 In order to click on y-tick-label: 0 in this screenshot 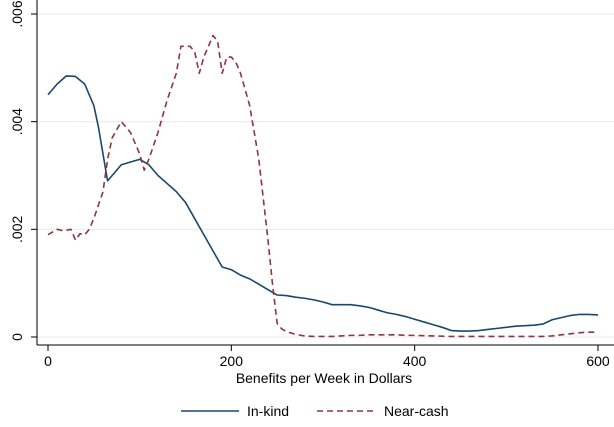, I will do `click(17, 337)`.